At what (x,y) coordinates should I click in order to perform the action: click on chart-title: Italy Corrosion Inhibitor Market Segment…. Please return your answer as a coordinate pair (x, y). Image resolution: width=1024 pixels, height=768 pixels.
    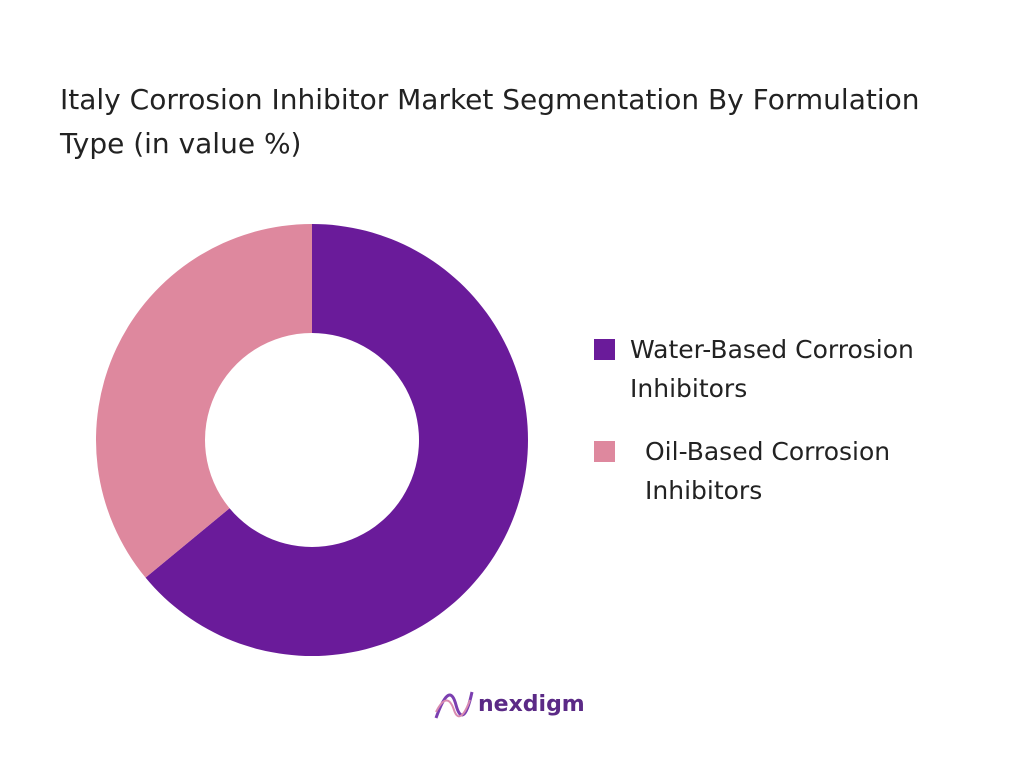
    Looking at the image, I should click on (490, 121).